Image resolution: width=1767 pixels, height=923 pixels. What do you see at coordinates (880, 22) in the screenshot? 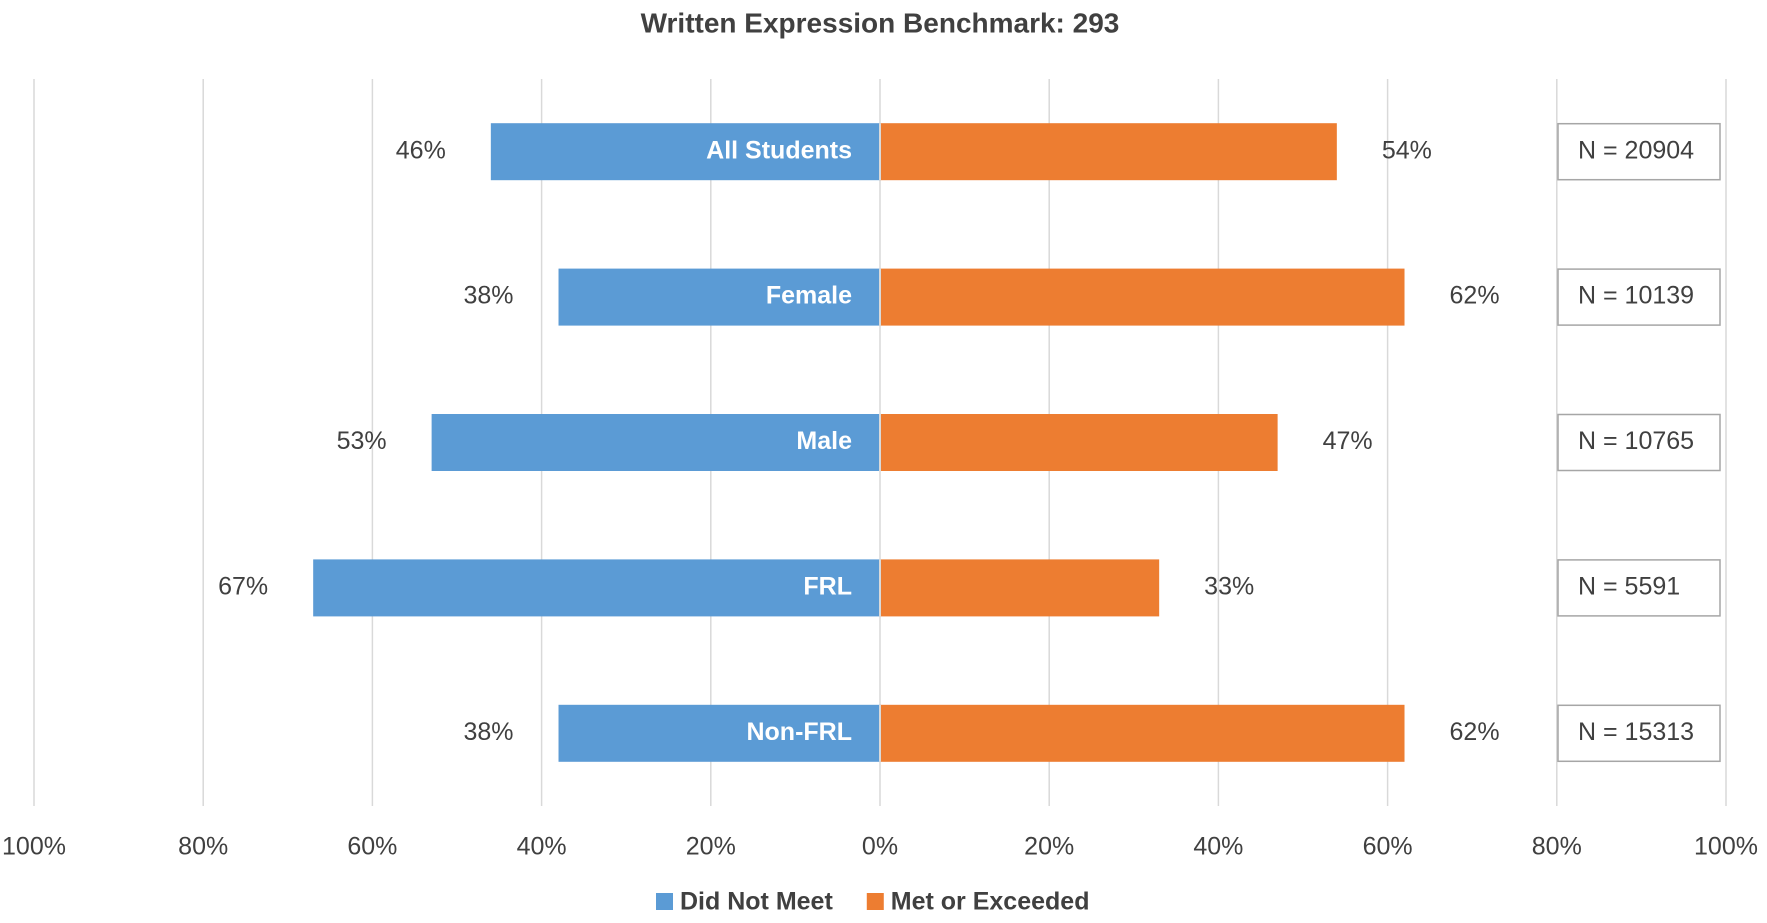
I see `chart-title: Written Expression Benchmark: 293` at bounding box center [880, 22].